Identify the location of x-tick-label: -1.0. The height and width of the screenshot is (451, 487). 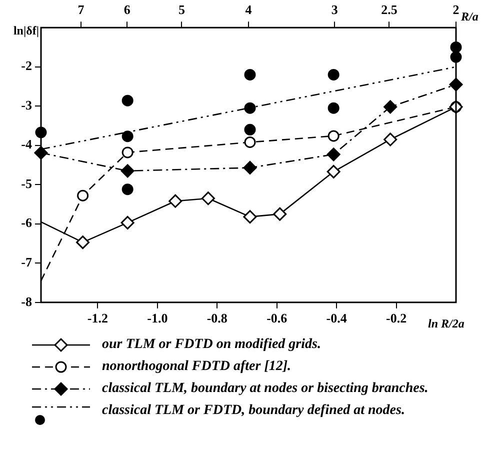
(157, 318).